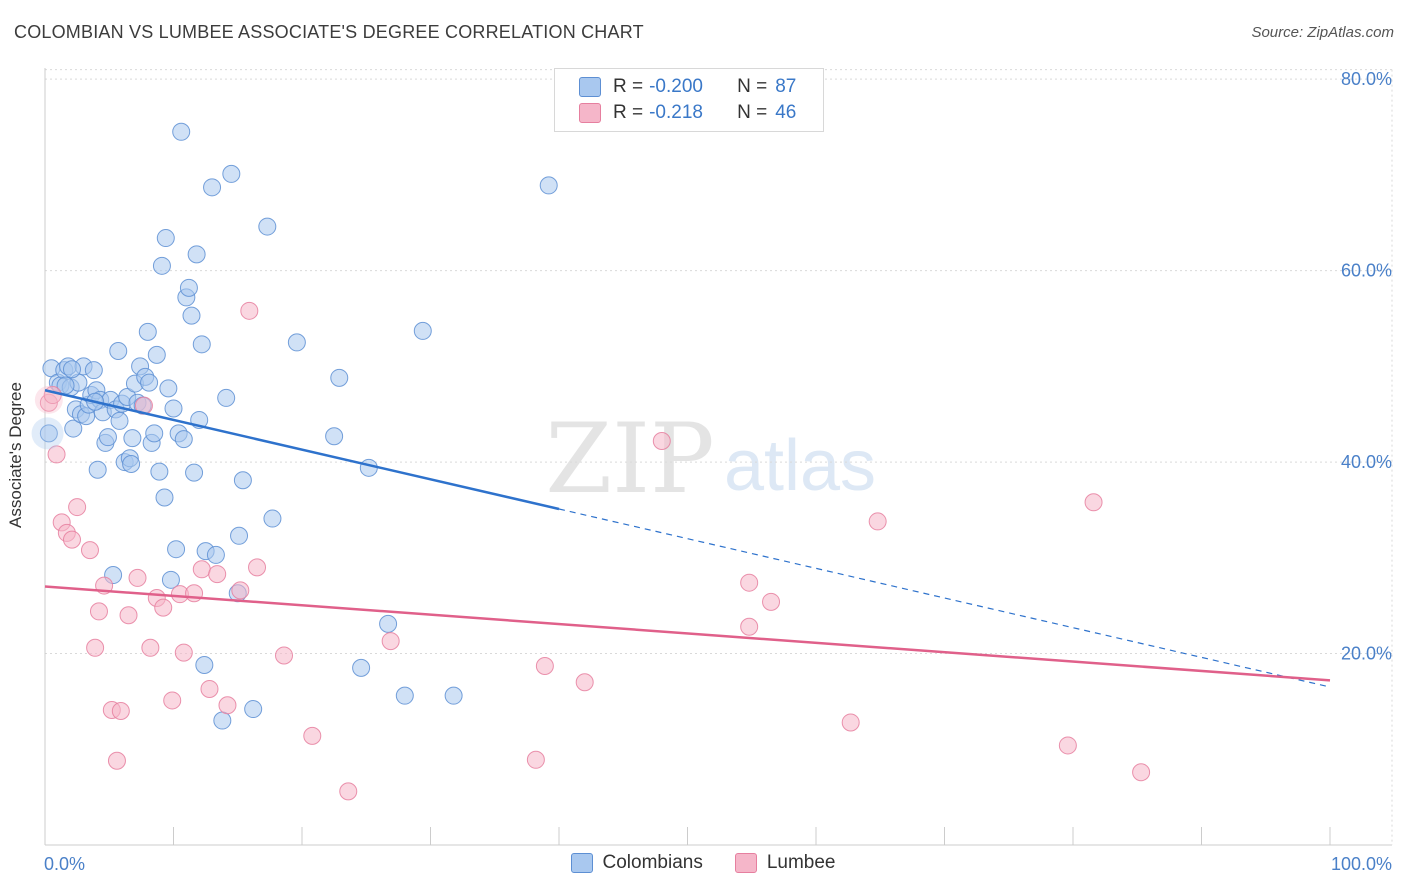 The height and width of the screenshot is (892, 1406). I want to click on y-tick-label: 60.0%, so click(1366, 271).